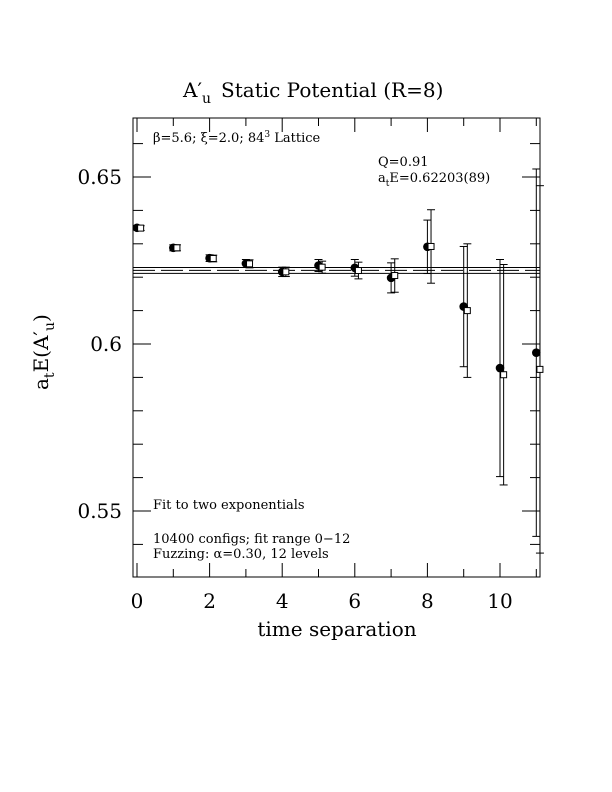  Describe the element at coordinates (106, 344) in the screenshot. I see `y-tick-label: 0.6` at that location.